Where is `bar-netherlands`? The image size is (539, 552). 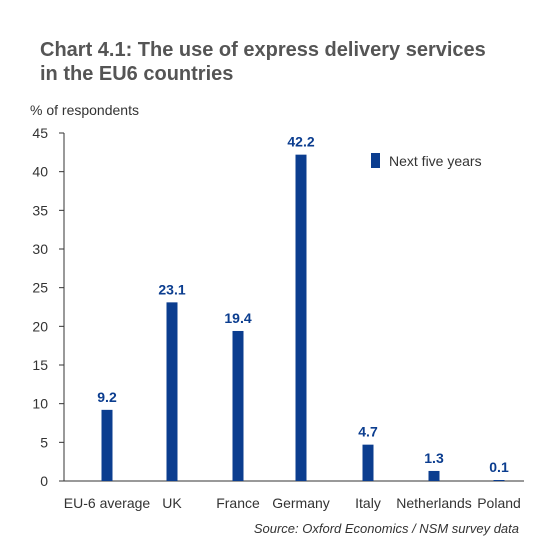 bar-netherlands is located at coordinates (434, 475).